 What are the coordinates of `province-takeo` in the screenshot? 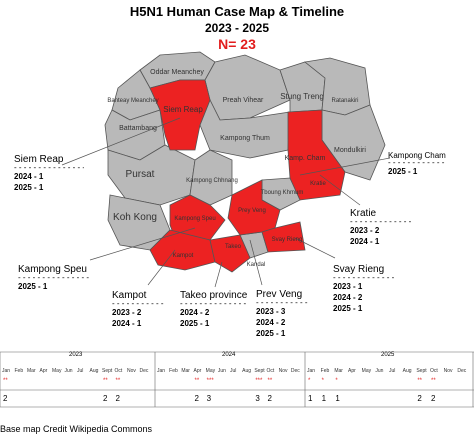 It's located at (230, 253).